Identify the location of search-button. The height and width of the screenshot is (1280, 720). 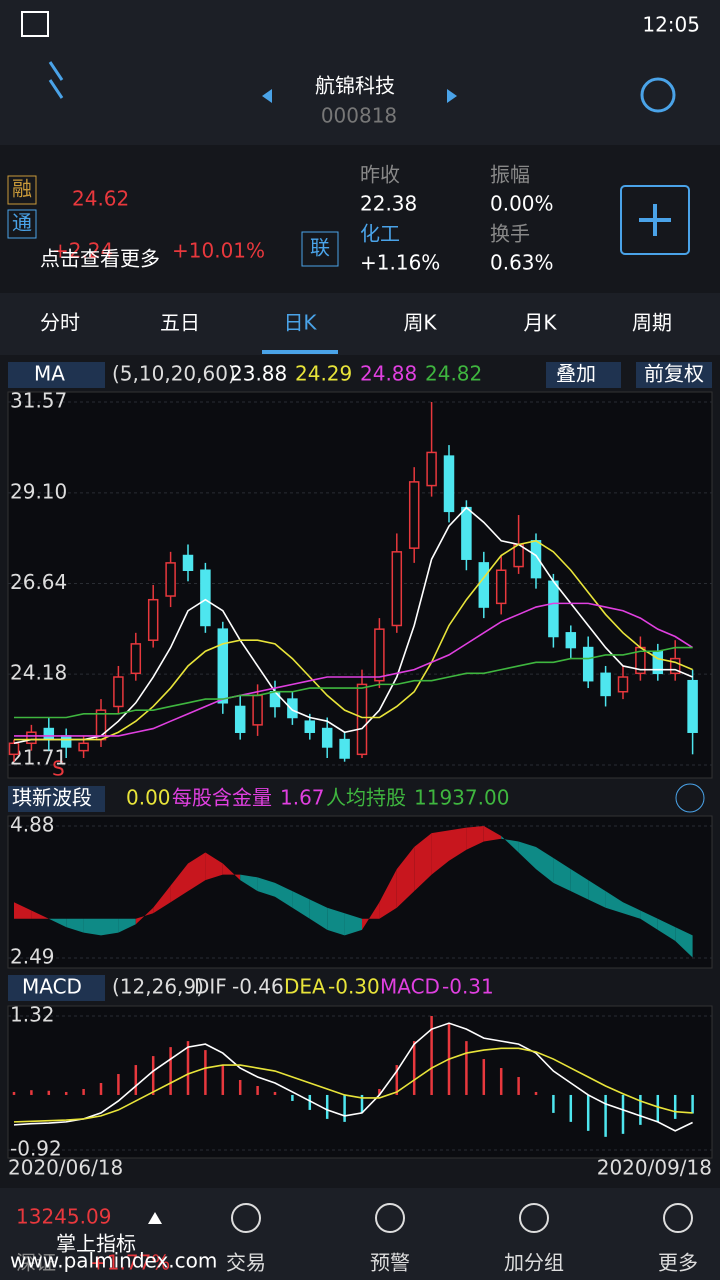
(658, 95).